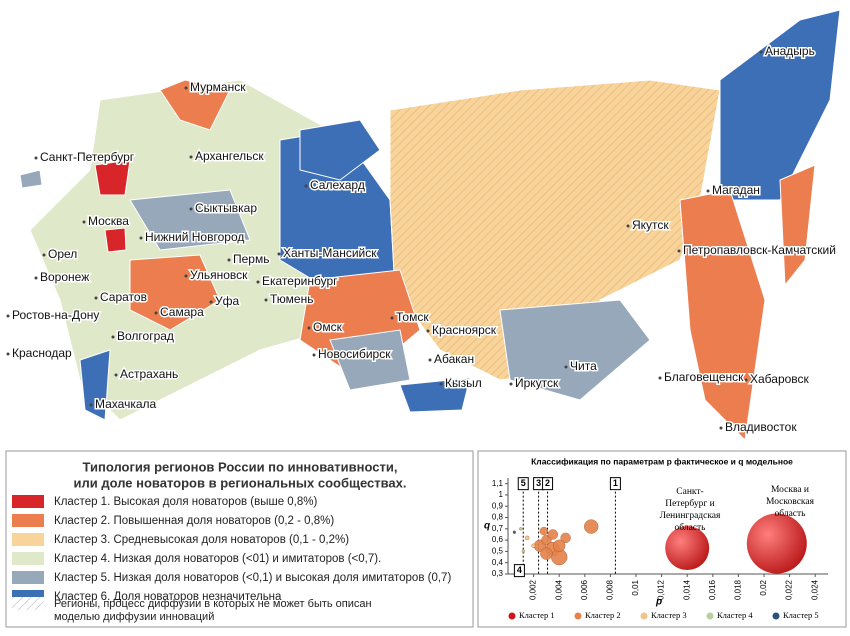 Image resolution: width=850 pixels, height=636 pixels. What do you see at coordinates (354, 354) in the screenshot?
I see `city-label: Новосибирск` at bounding box center [354, 354].